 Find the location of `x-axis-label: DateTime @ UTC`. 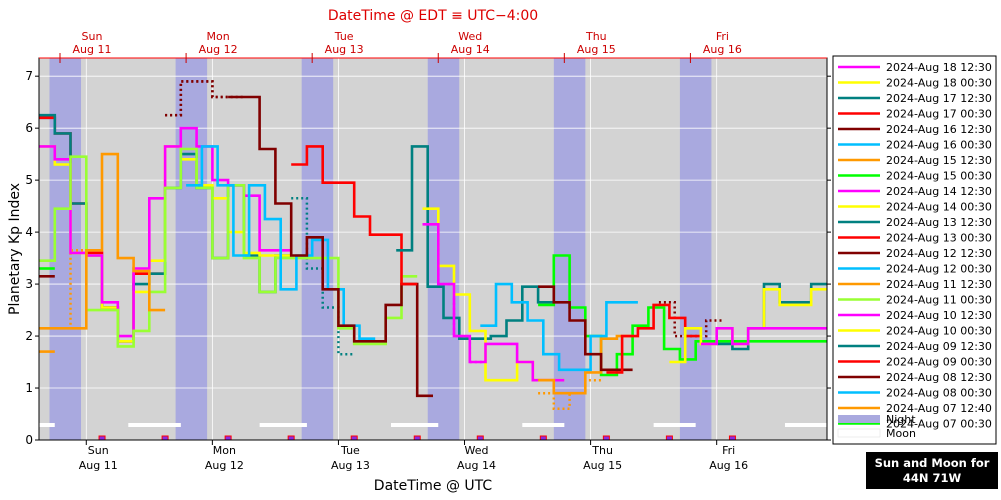

x-axis-label: DateTime @ UTC is located at coordinates (433, 486).